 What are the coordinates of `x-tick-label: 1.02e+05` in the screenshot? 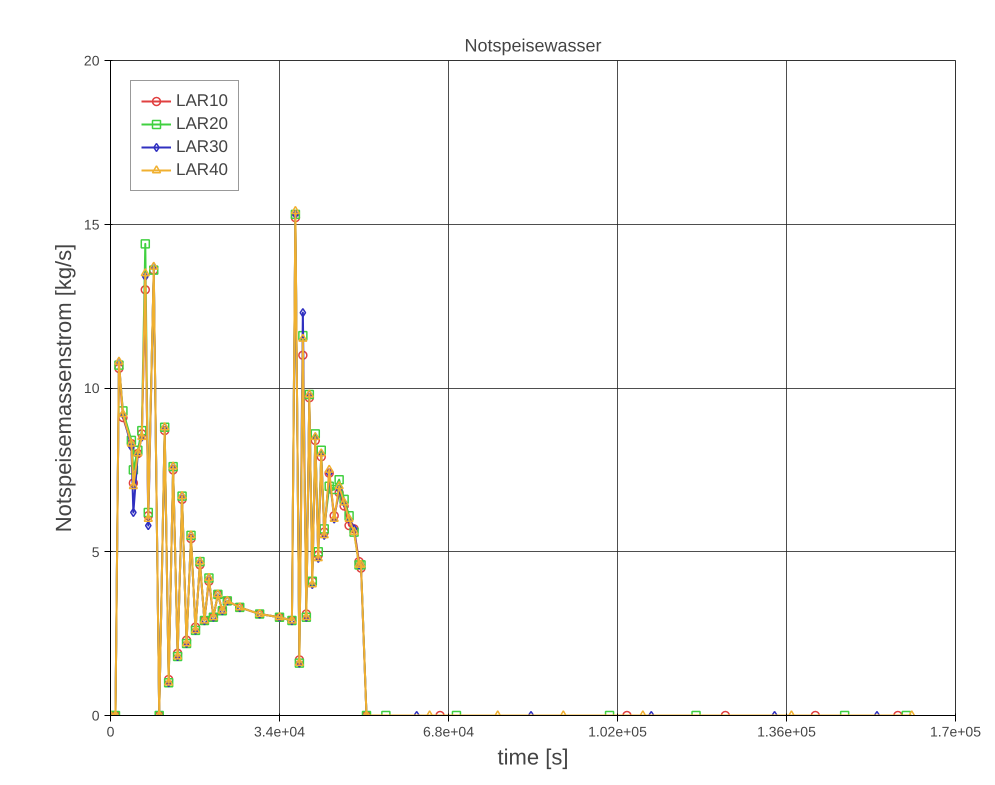 It's located at (618, 732).